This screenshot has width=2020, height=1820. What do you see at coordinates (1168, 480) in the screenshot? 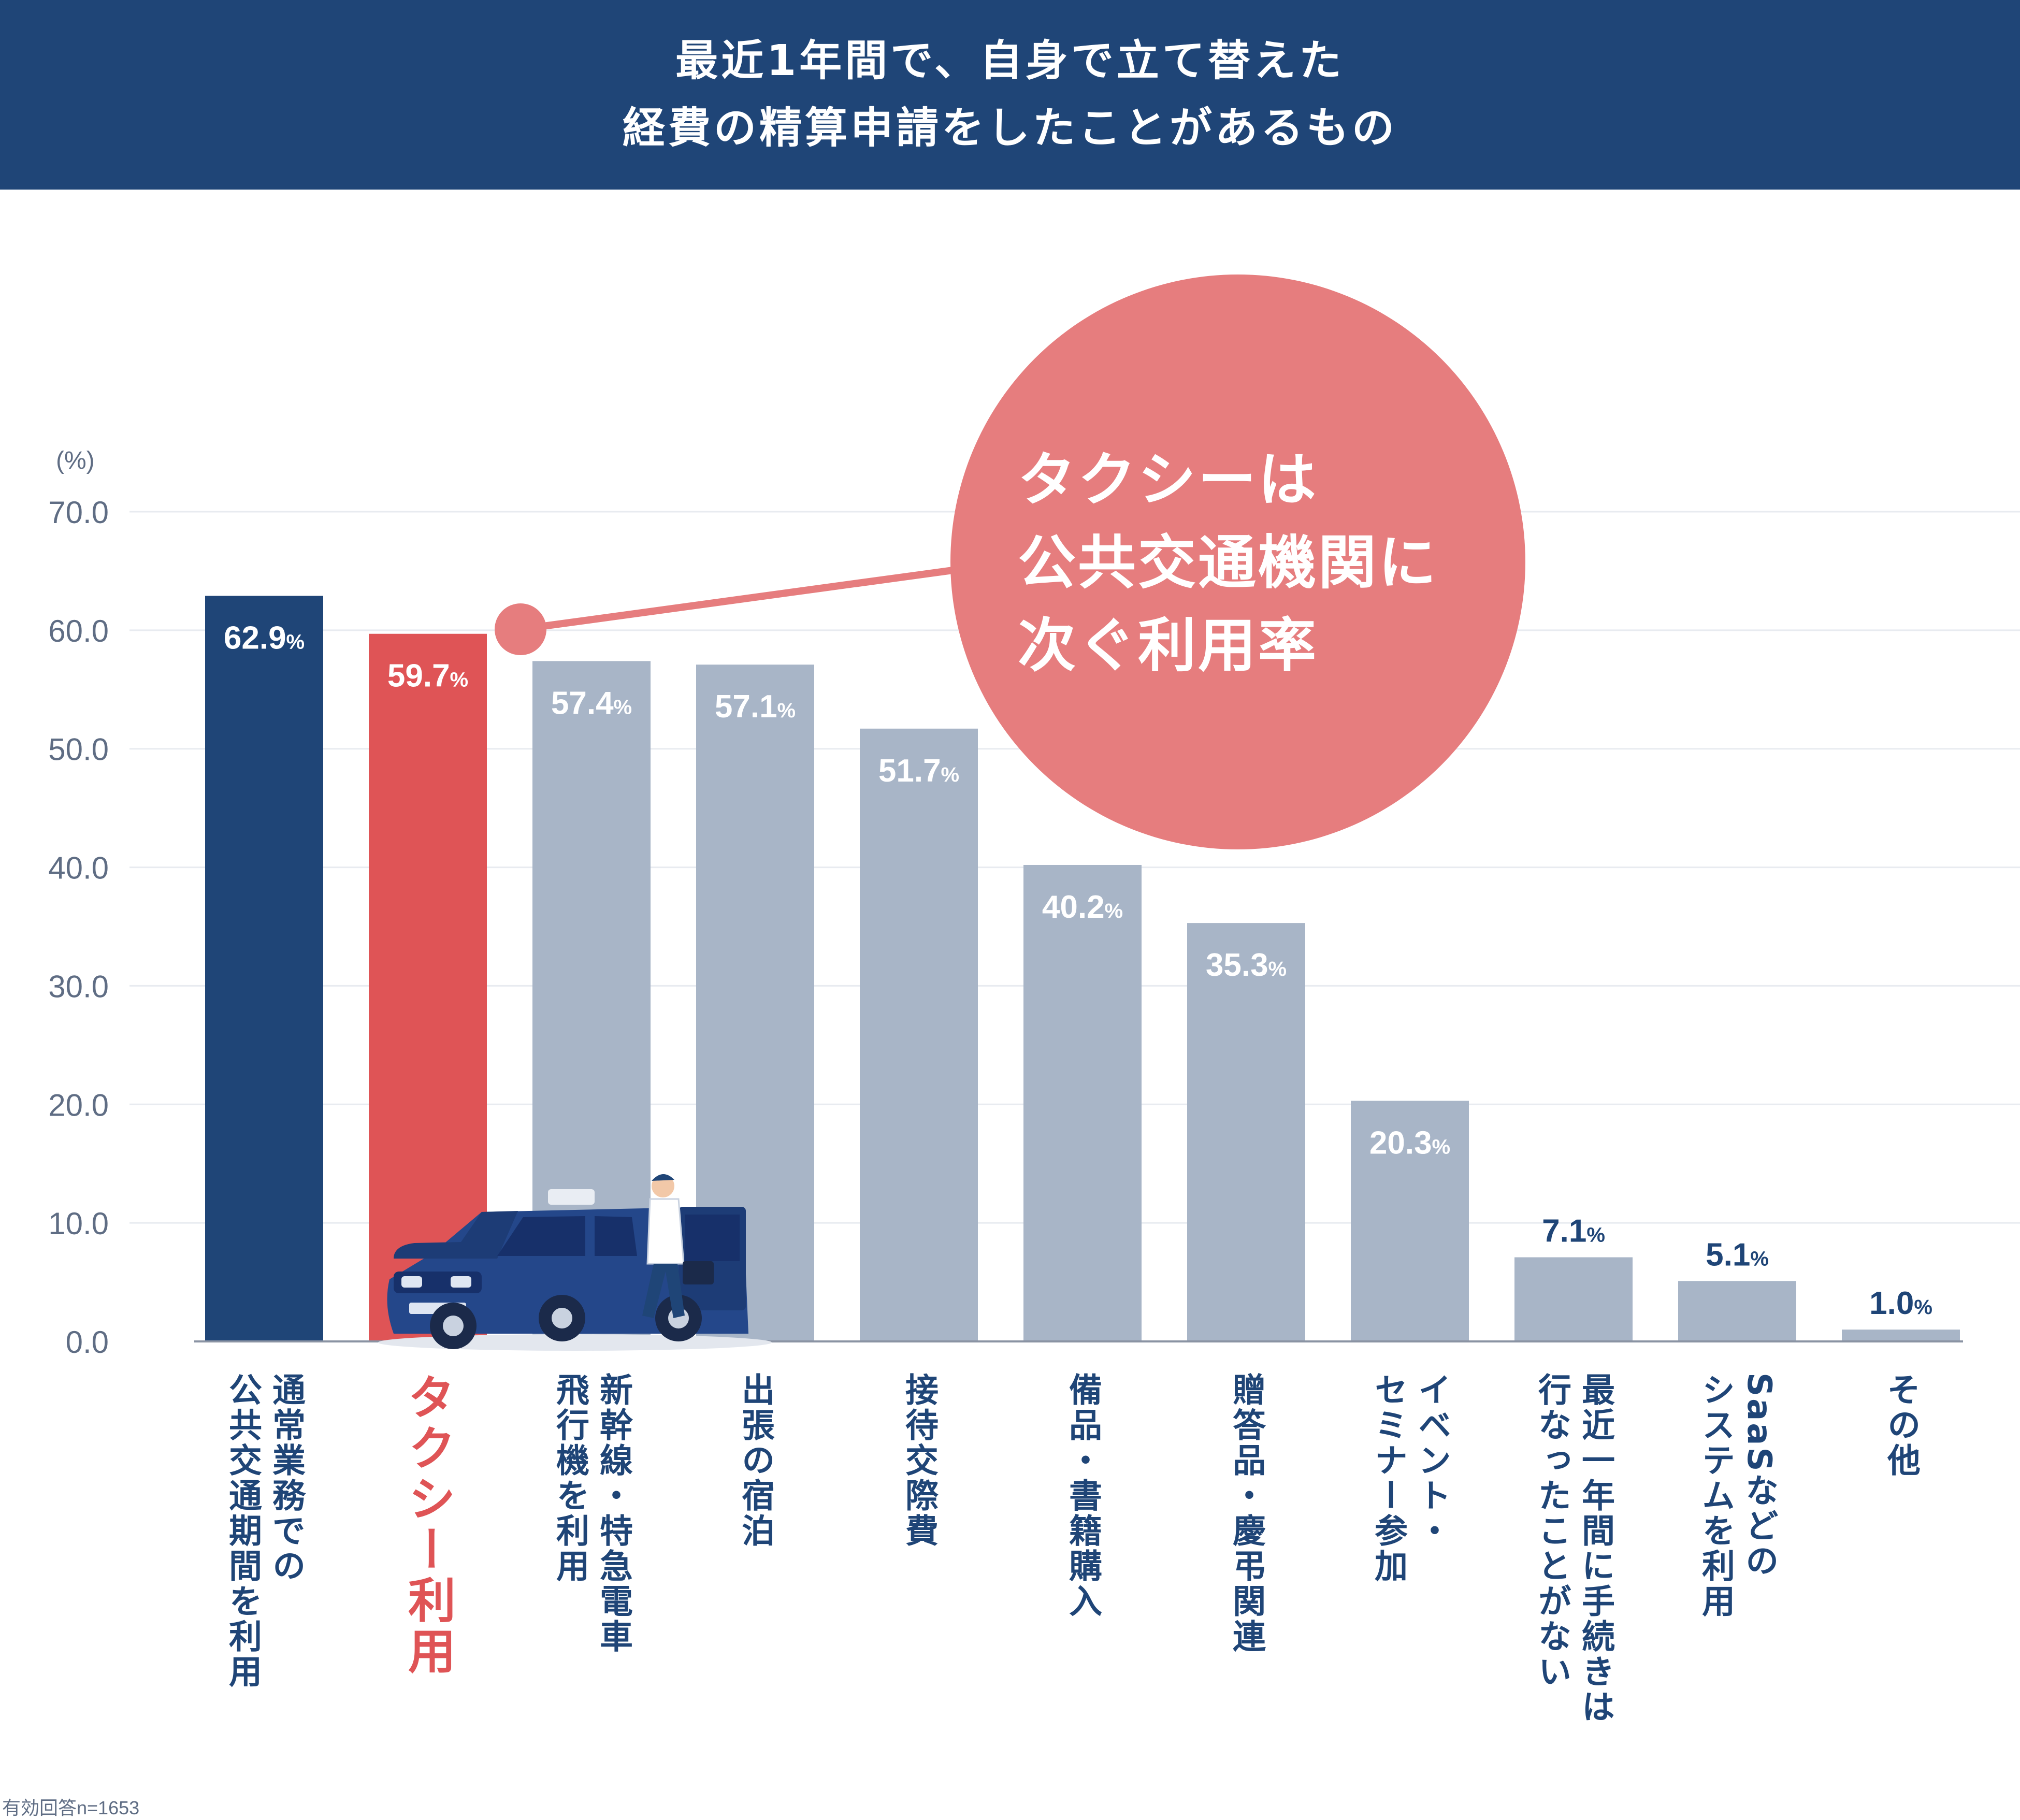
I see `callout-text-line: タクシーは` at bounding box center [1168, 480].